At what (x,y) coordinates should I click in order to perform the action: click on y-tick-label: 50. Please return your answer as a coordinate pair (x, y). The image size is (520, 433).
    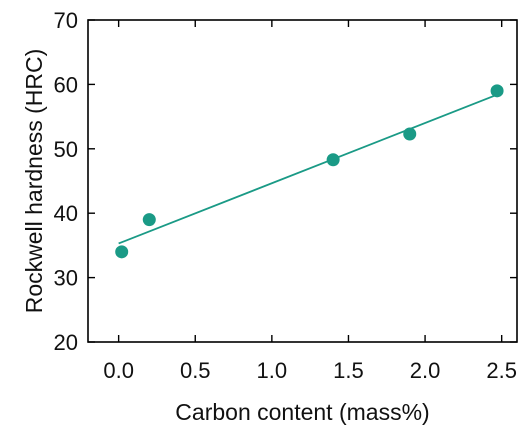
    Looking at the image, I should click on (66, 149).